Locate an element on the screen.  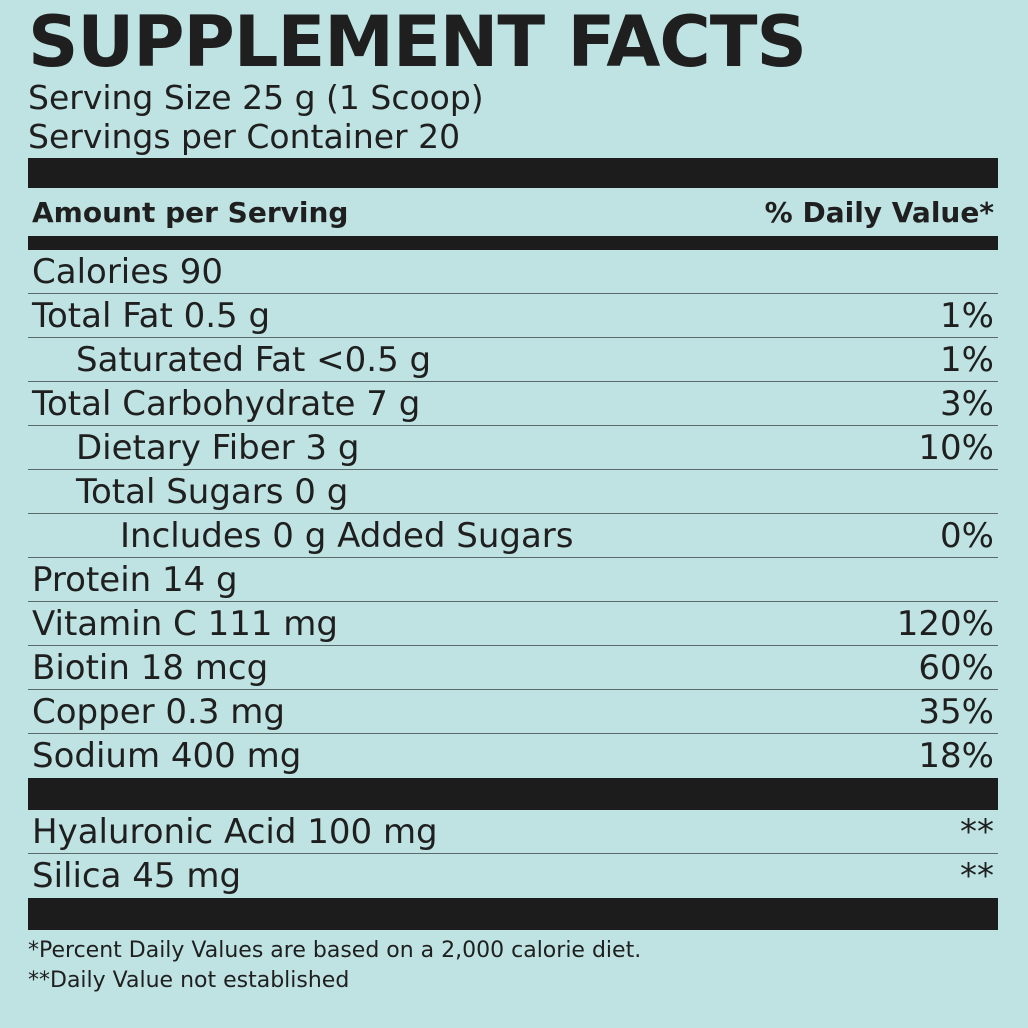
servings-per-container: Servings per Container 20 is located at coordinates (244, 136).